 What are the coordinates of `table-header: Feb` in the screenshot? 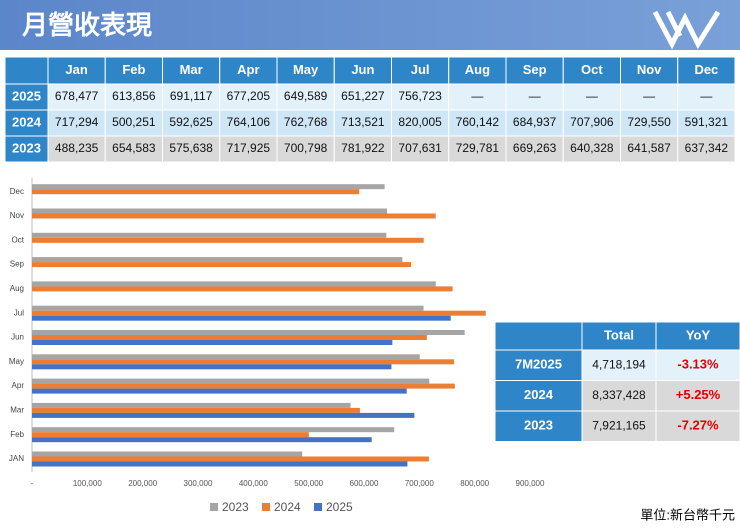 It's located at (133, 69).